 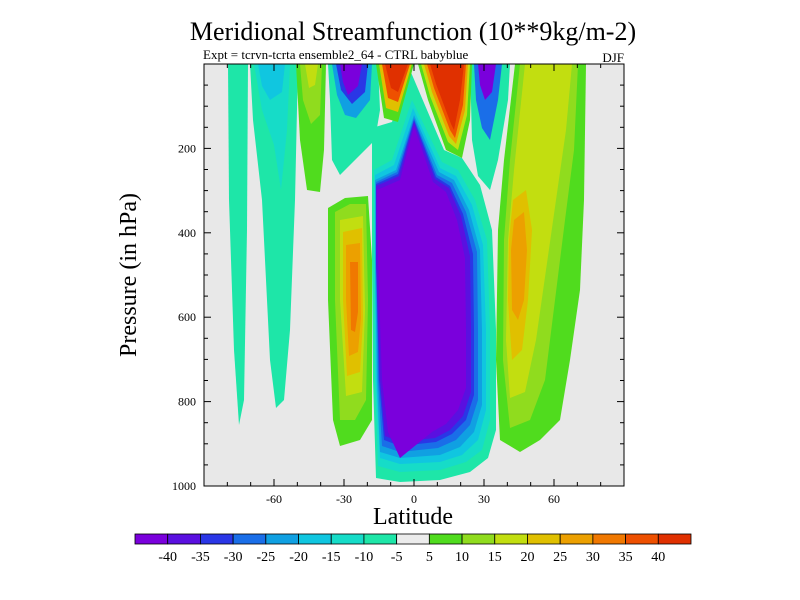 I want to click on x-tick-label: 30, so click(x=484, y=499).